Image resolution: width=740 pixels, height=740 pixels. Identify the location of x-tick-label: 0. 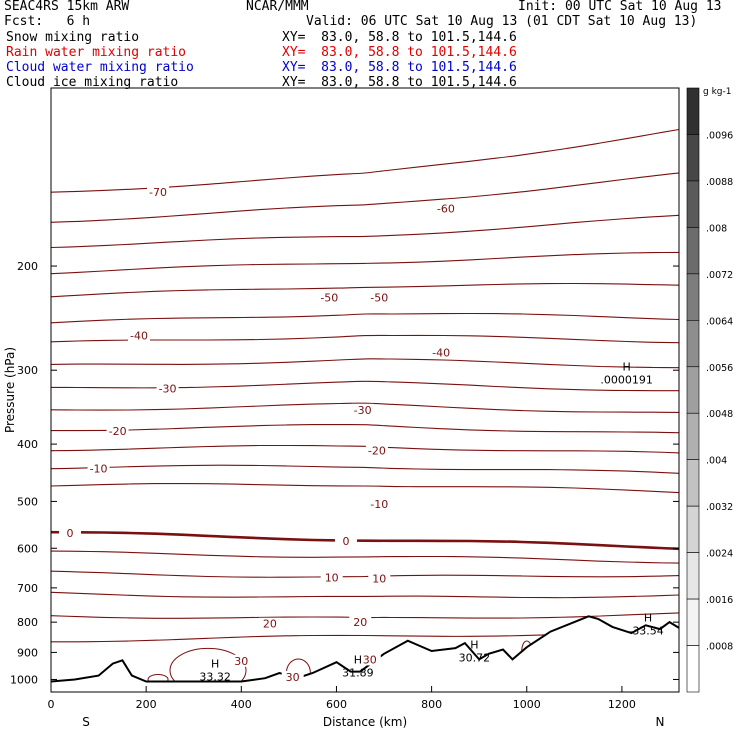
(51, 704).